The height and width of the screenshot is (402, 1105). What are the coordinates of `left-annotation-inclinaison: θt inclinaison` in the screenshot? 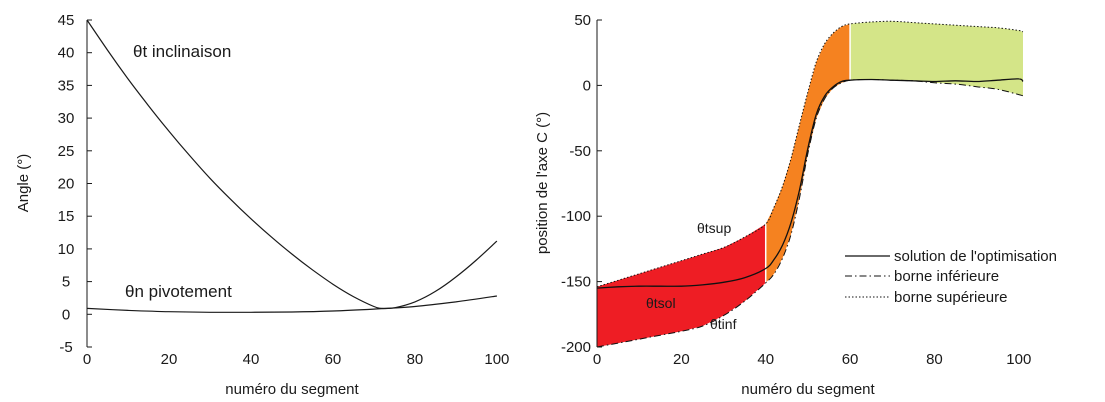 It's located at (182, 51).